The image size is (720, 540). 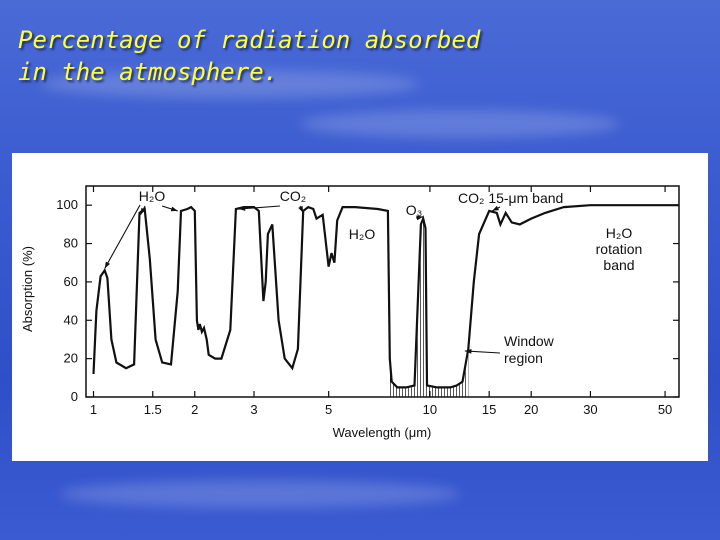 I want to click on x-tick-label: 30, so click(x=590, y=409).